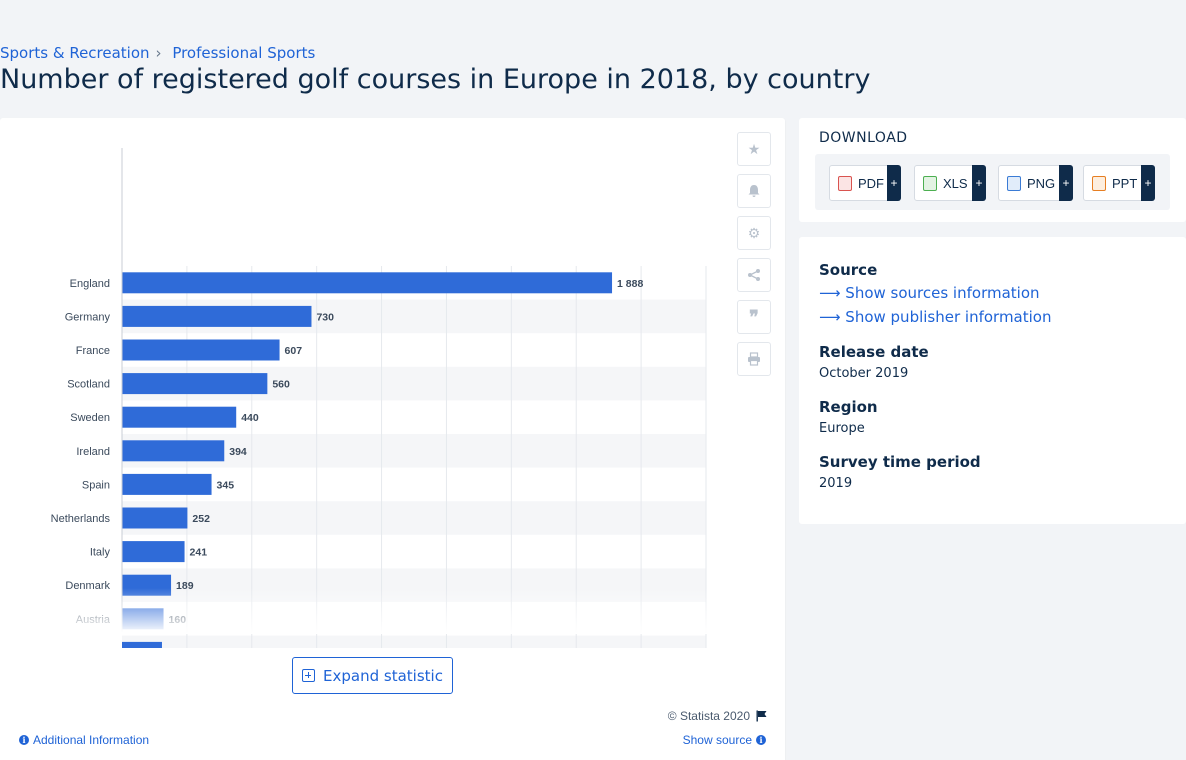 The image size is (1186, 760). What do you see at coordinates (1041, 183) in the screenshot?
I see `download-png-label: PNG` at bounding box center [1041, 183].